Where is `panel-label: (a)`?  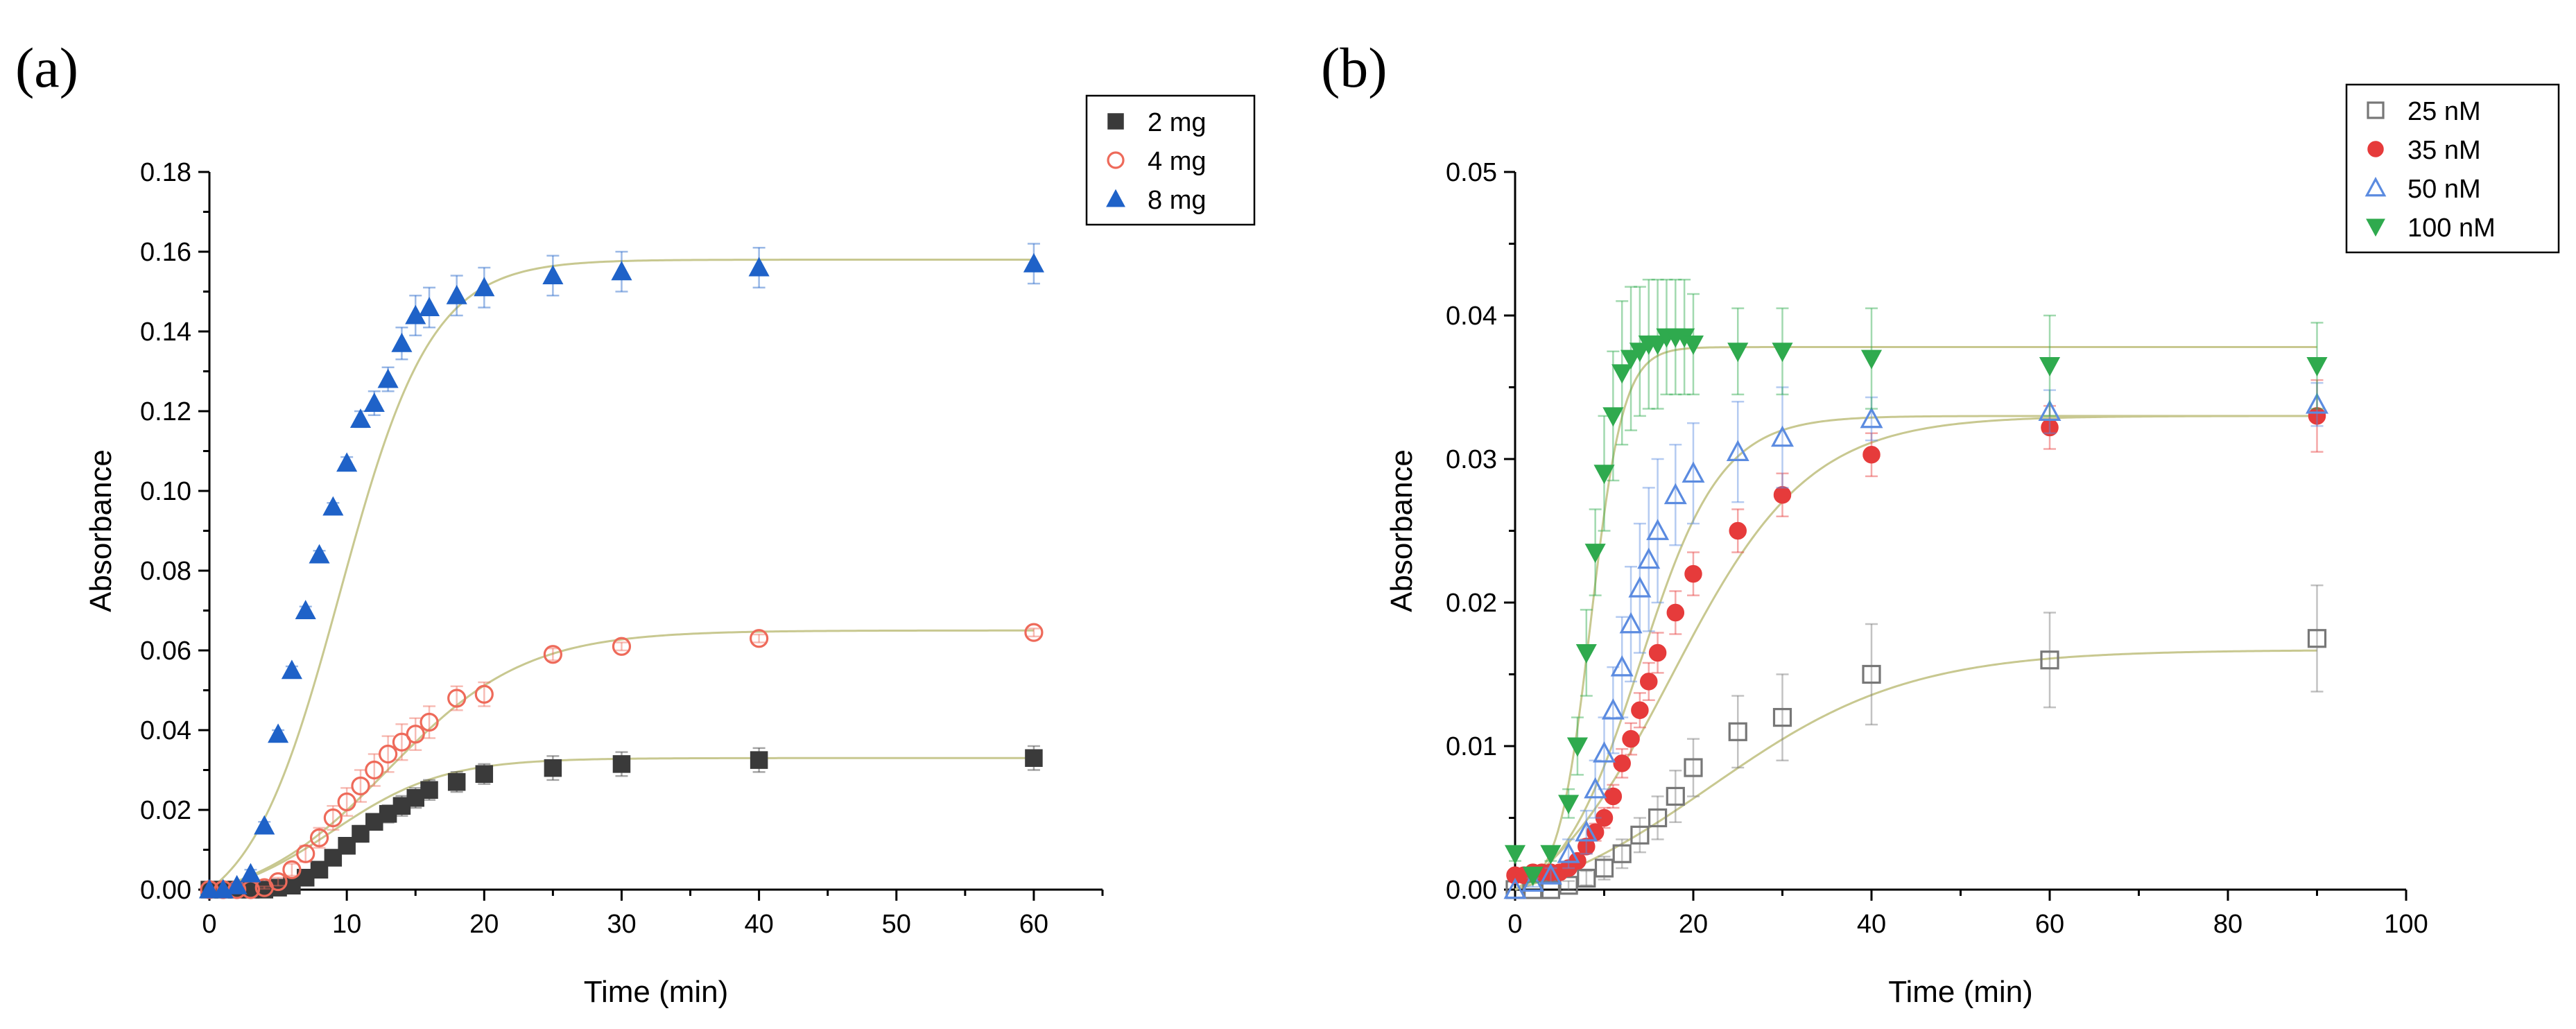
panel-label: (a) is located at coordinates (46, 67).